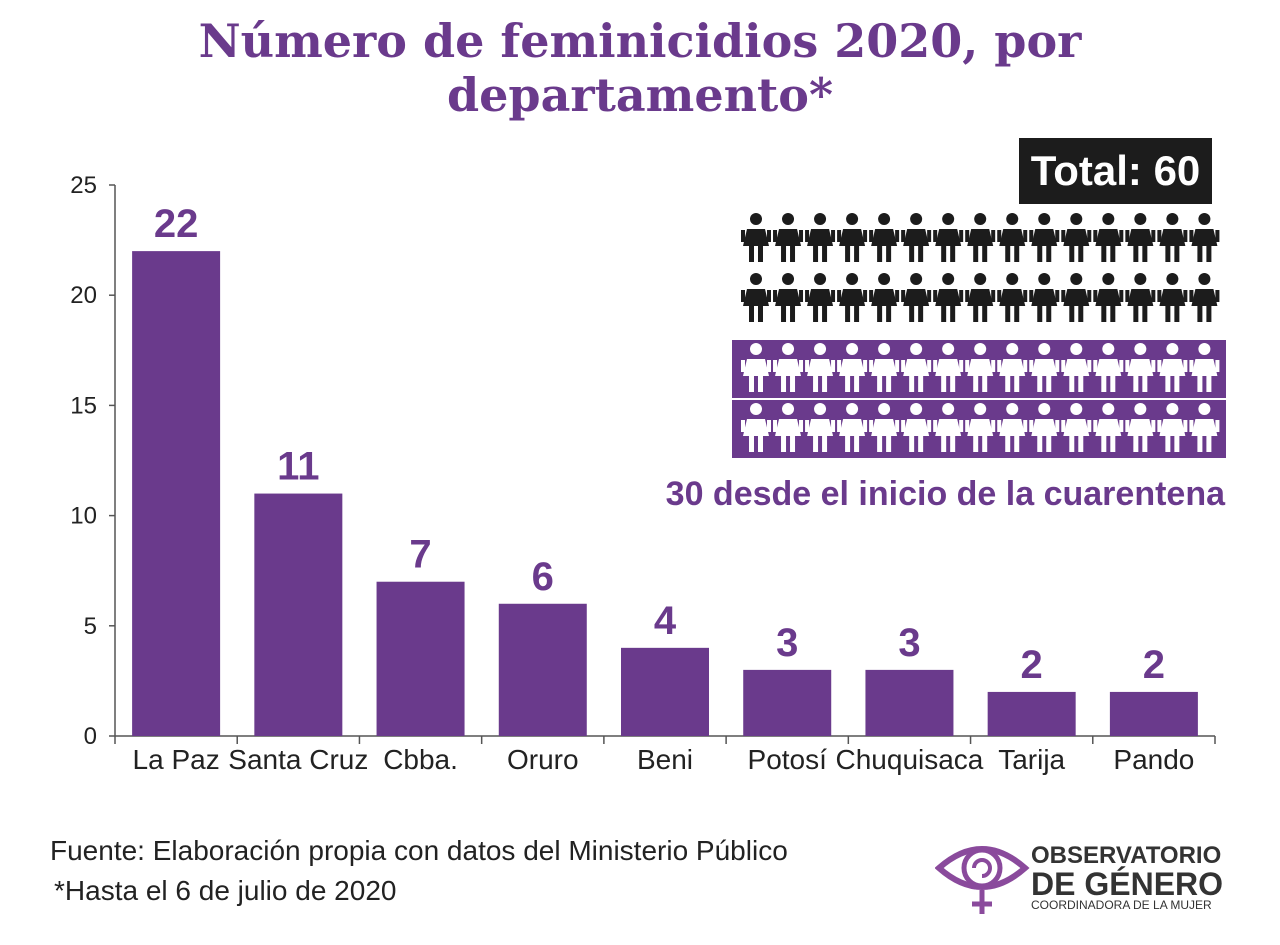 This screenshot has width=1280, height=945. I want to click on eye-female-symbol-icon, so click(982, 880).